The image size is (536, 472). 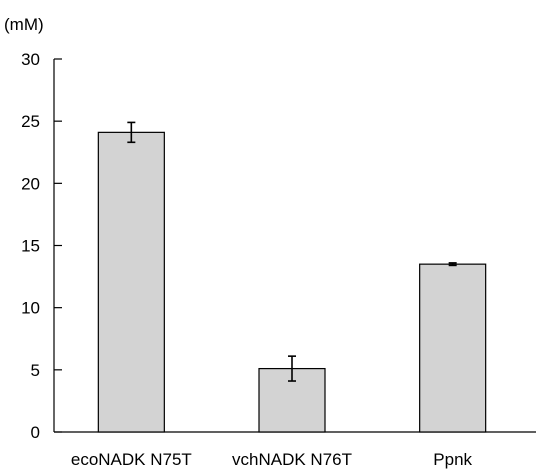 What do you see at coordinates (131, 459) in the screenshot?
I see `x-category-label: ecoNADK N75T` at bounding box center [131, 459].